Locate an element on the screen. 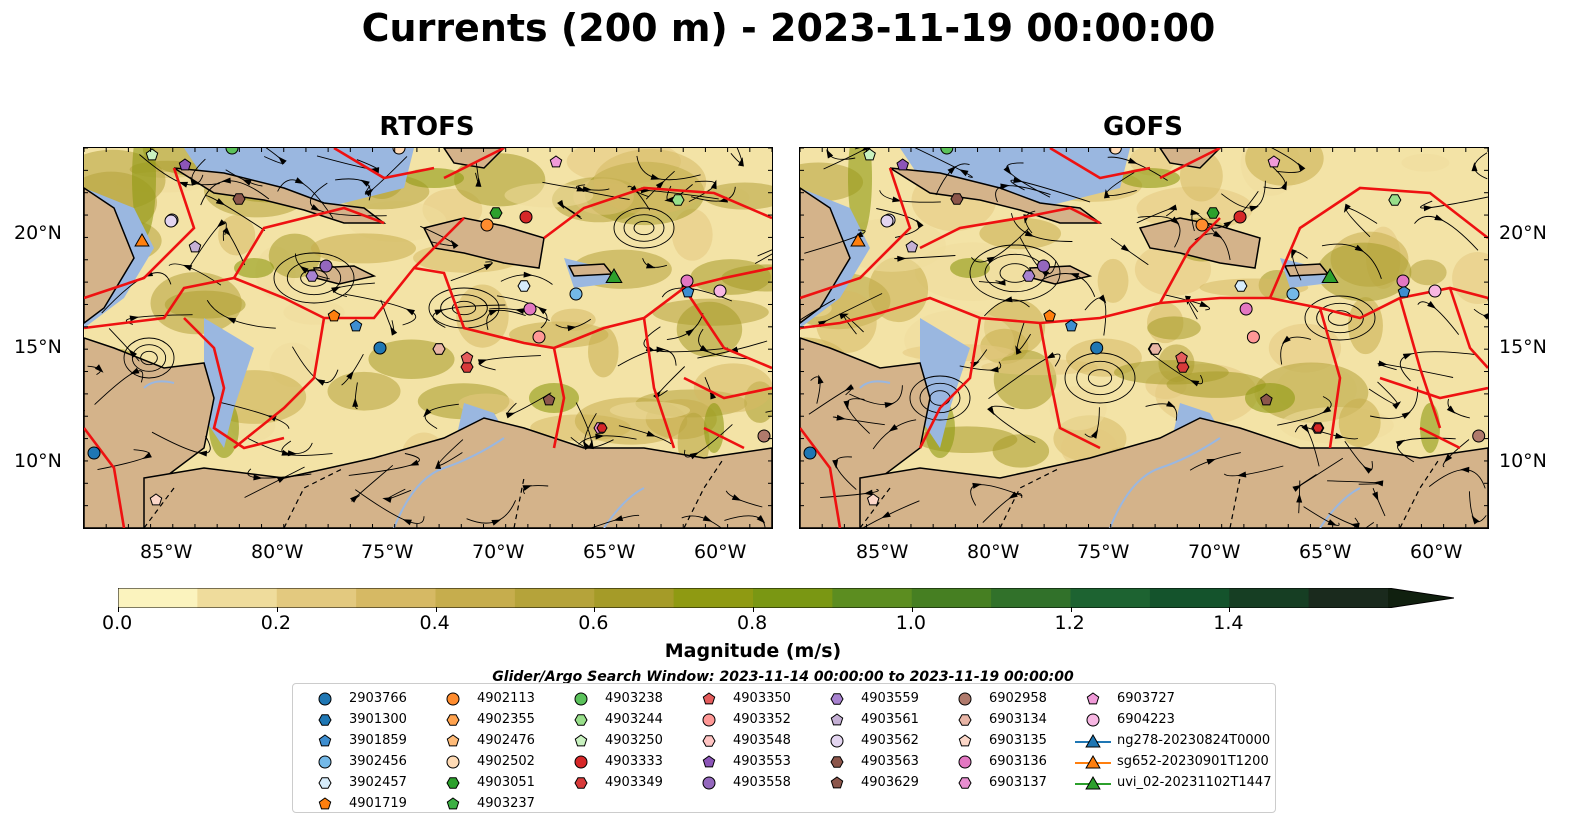 This screenshot has height=829, width=1577. legend-label: 4903559 is located at coordinates (890, 698).